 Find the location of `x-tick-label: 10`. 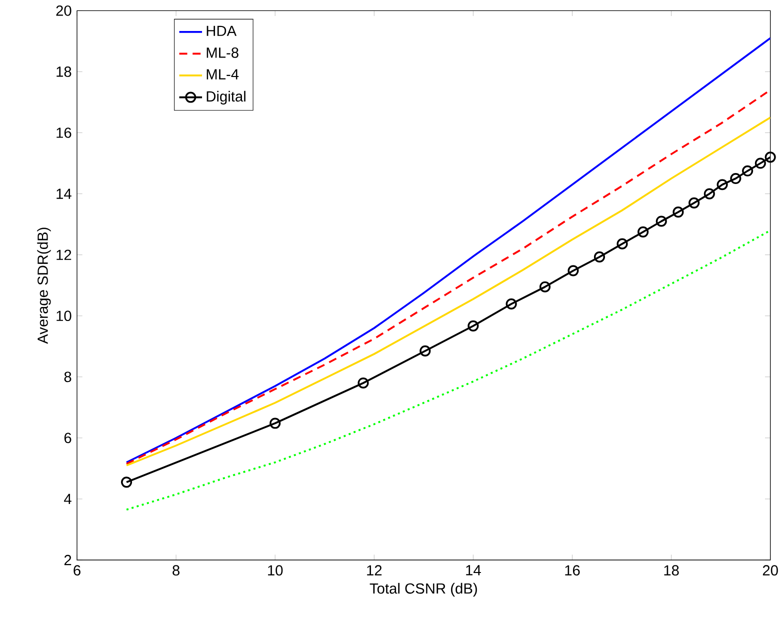

x-tick-label: 10 is located at coordinates (275, 570).